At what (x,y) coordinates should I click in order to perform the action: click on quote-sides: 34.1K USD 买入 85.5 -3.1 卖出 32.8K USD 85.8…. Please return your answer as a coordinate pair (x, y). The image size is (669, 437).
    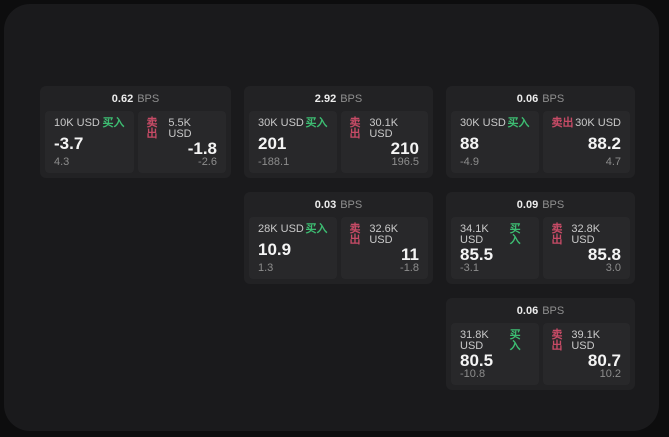
    Looking at the image, I should click on (540, 248).